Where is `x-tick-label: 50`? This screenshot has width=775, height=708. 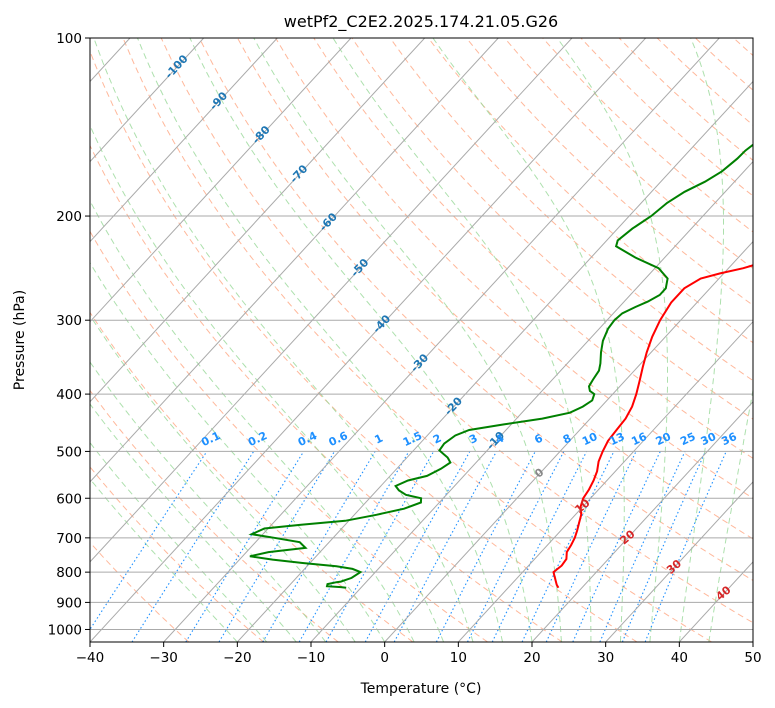
x-tick-label: 50 is located at coordinates (752, 658).